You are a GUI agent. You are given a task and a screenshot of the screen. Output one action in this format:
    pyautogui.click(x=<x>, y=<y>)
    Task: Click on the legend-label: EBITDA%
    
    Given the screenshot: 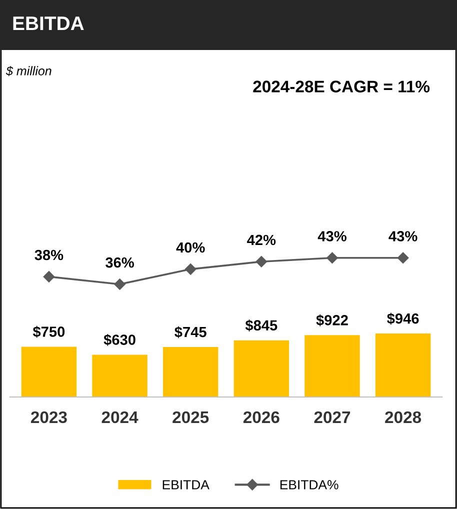 What is the action you would take?
    pyautogui.click(x=309, y=485)
    